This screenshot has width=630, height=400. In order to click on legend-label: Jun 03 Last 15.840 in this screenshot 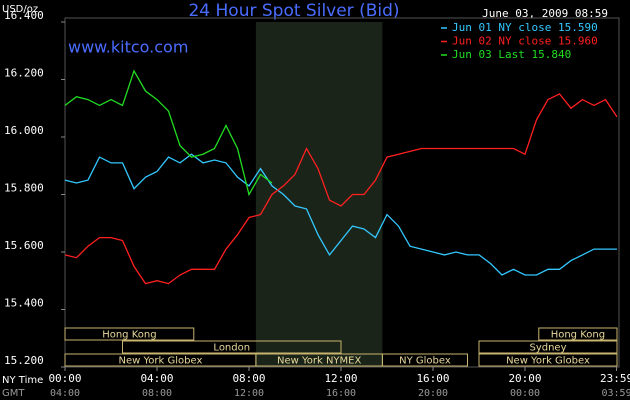, I will do `click(511, 54)`.